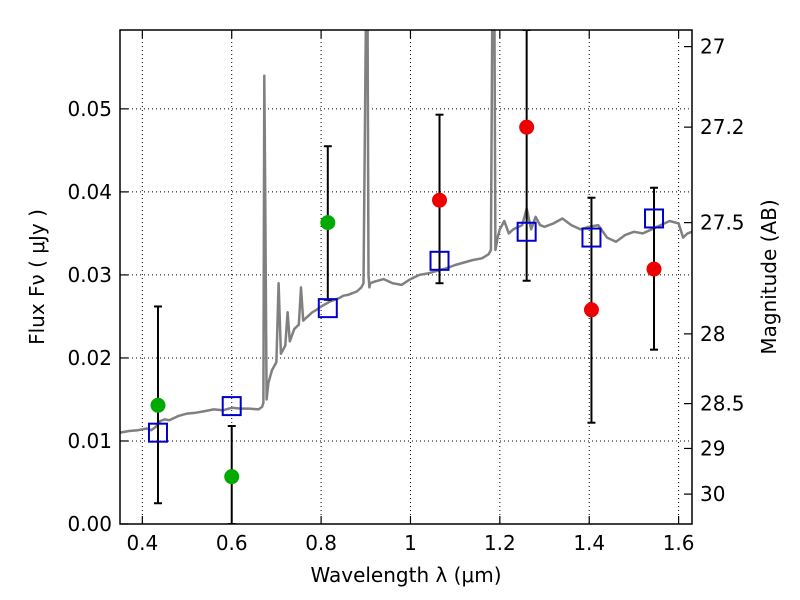  Describe the element at coordinates (722, 223) in the screenshot. I see `right-tick-label: 27.5` at that location.